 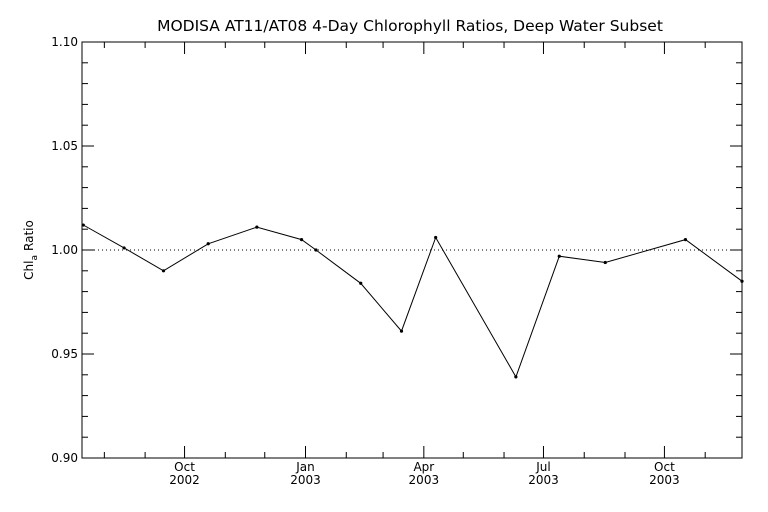 I want to click on y-tick-label: 0.95, so click(x=64, y=354).